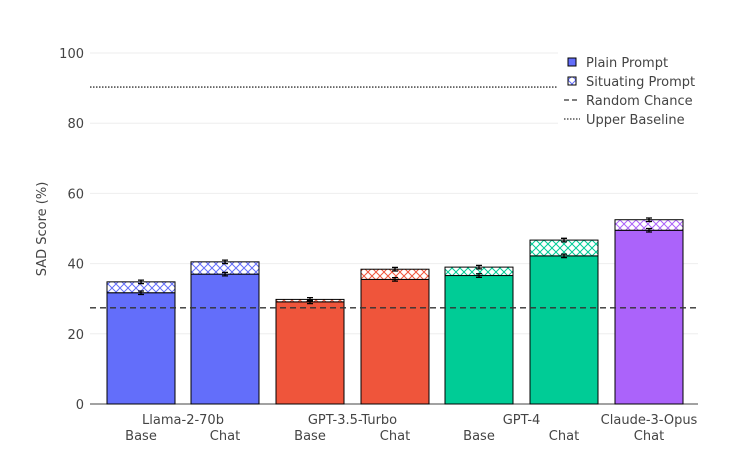 The image size is (734, 470). I want to click on y-tick-label: 60, so click(75, 194).